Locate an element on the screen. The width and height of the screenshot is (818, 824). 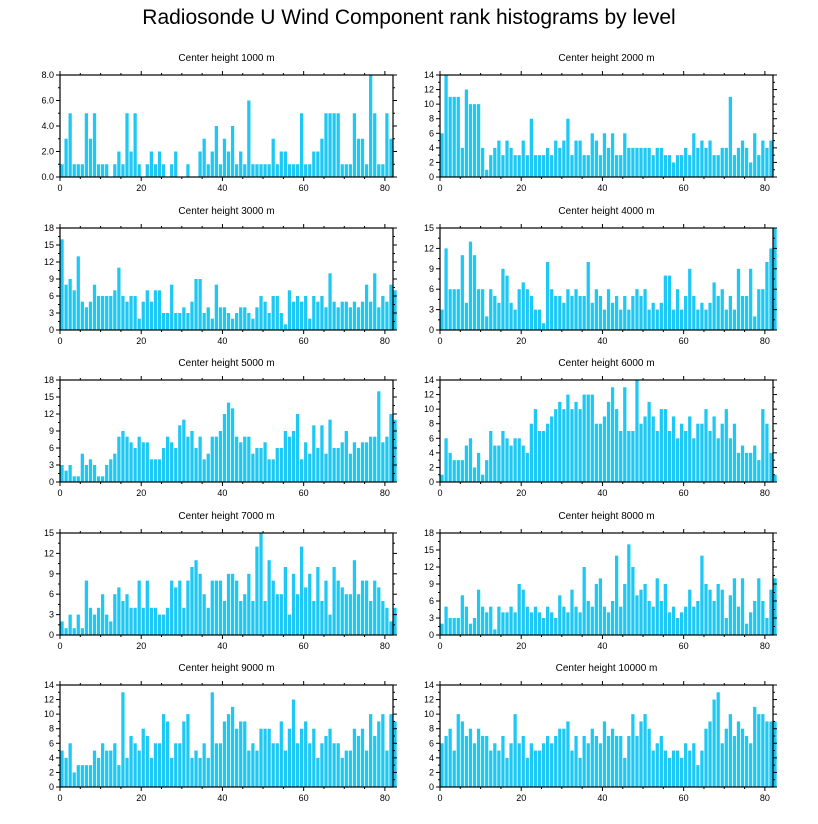
y-tick-label: 4 is located at coordinates (431, 758).